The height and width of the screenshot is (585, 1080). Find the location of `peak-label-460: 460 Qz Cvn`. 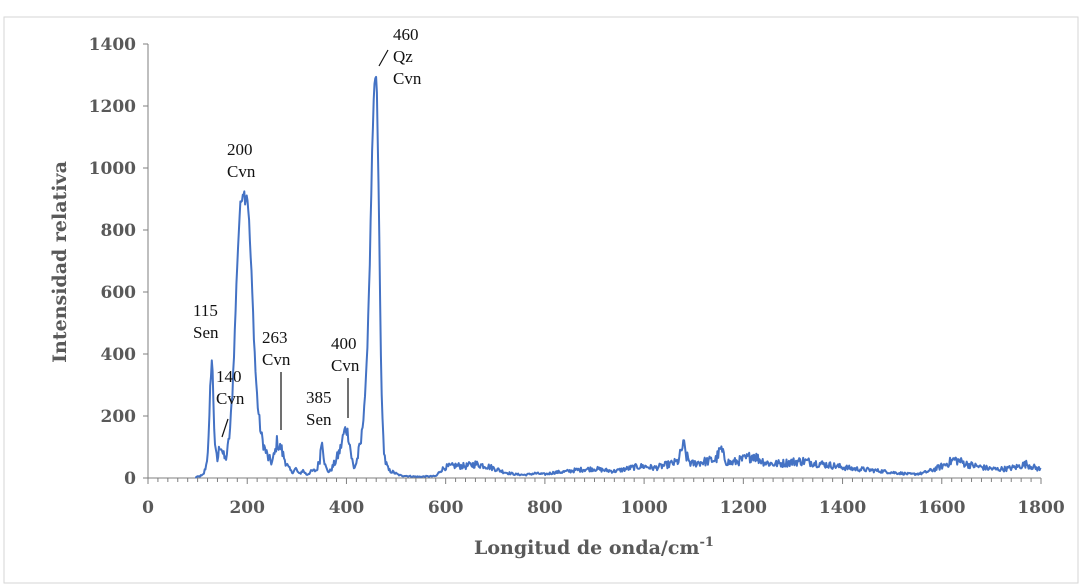

peak-label-460: 460 Qz Cvn is located at coordinates (408, 56).